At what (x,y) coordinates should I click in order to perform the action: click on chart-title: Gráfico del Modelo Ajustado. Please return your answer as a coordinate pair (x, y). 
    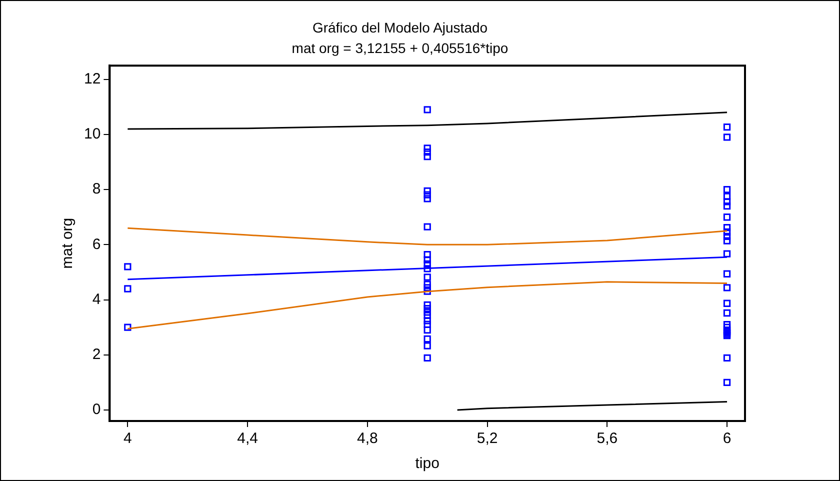
    Looking at the image, I should click on (400, 27).